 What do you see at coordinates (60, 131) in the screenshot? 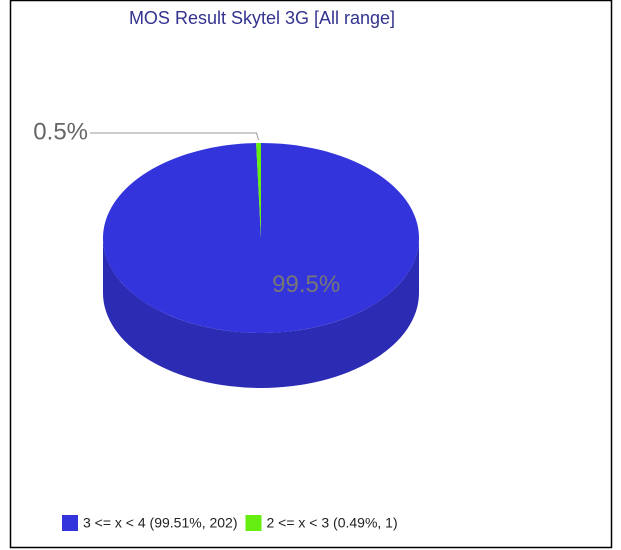
I see `data-label: 0.5%` at bounding box center [60, 131].